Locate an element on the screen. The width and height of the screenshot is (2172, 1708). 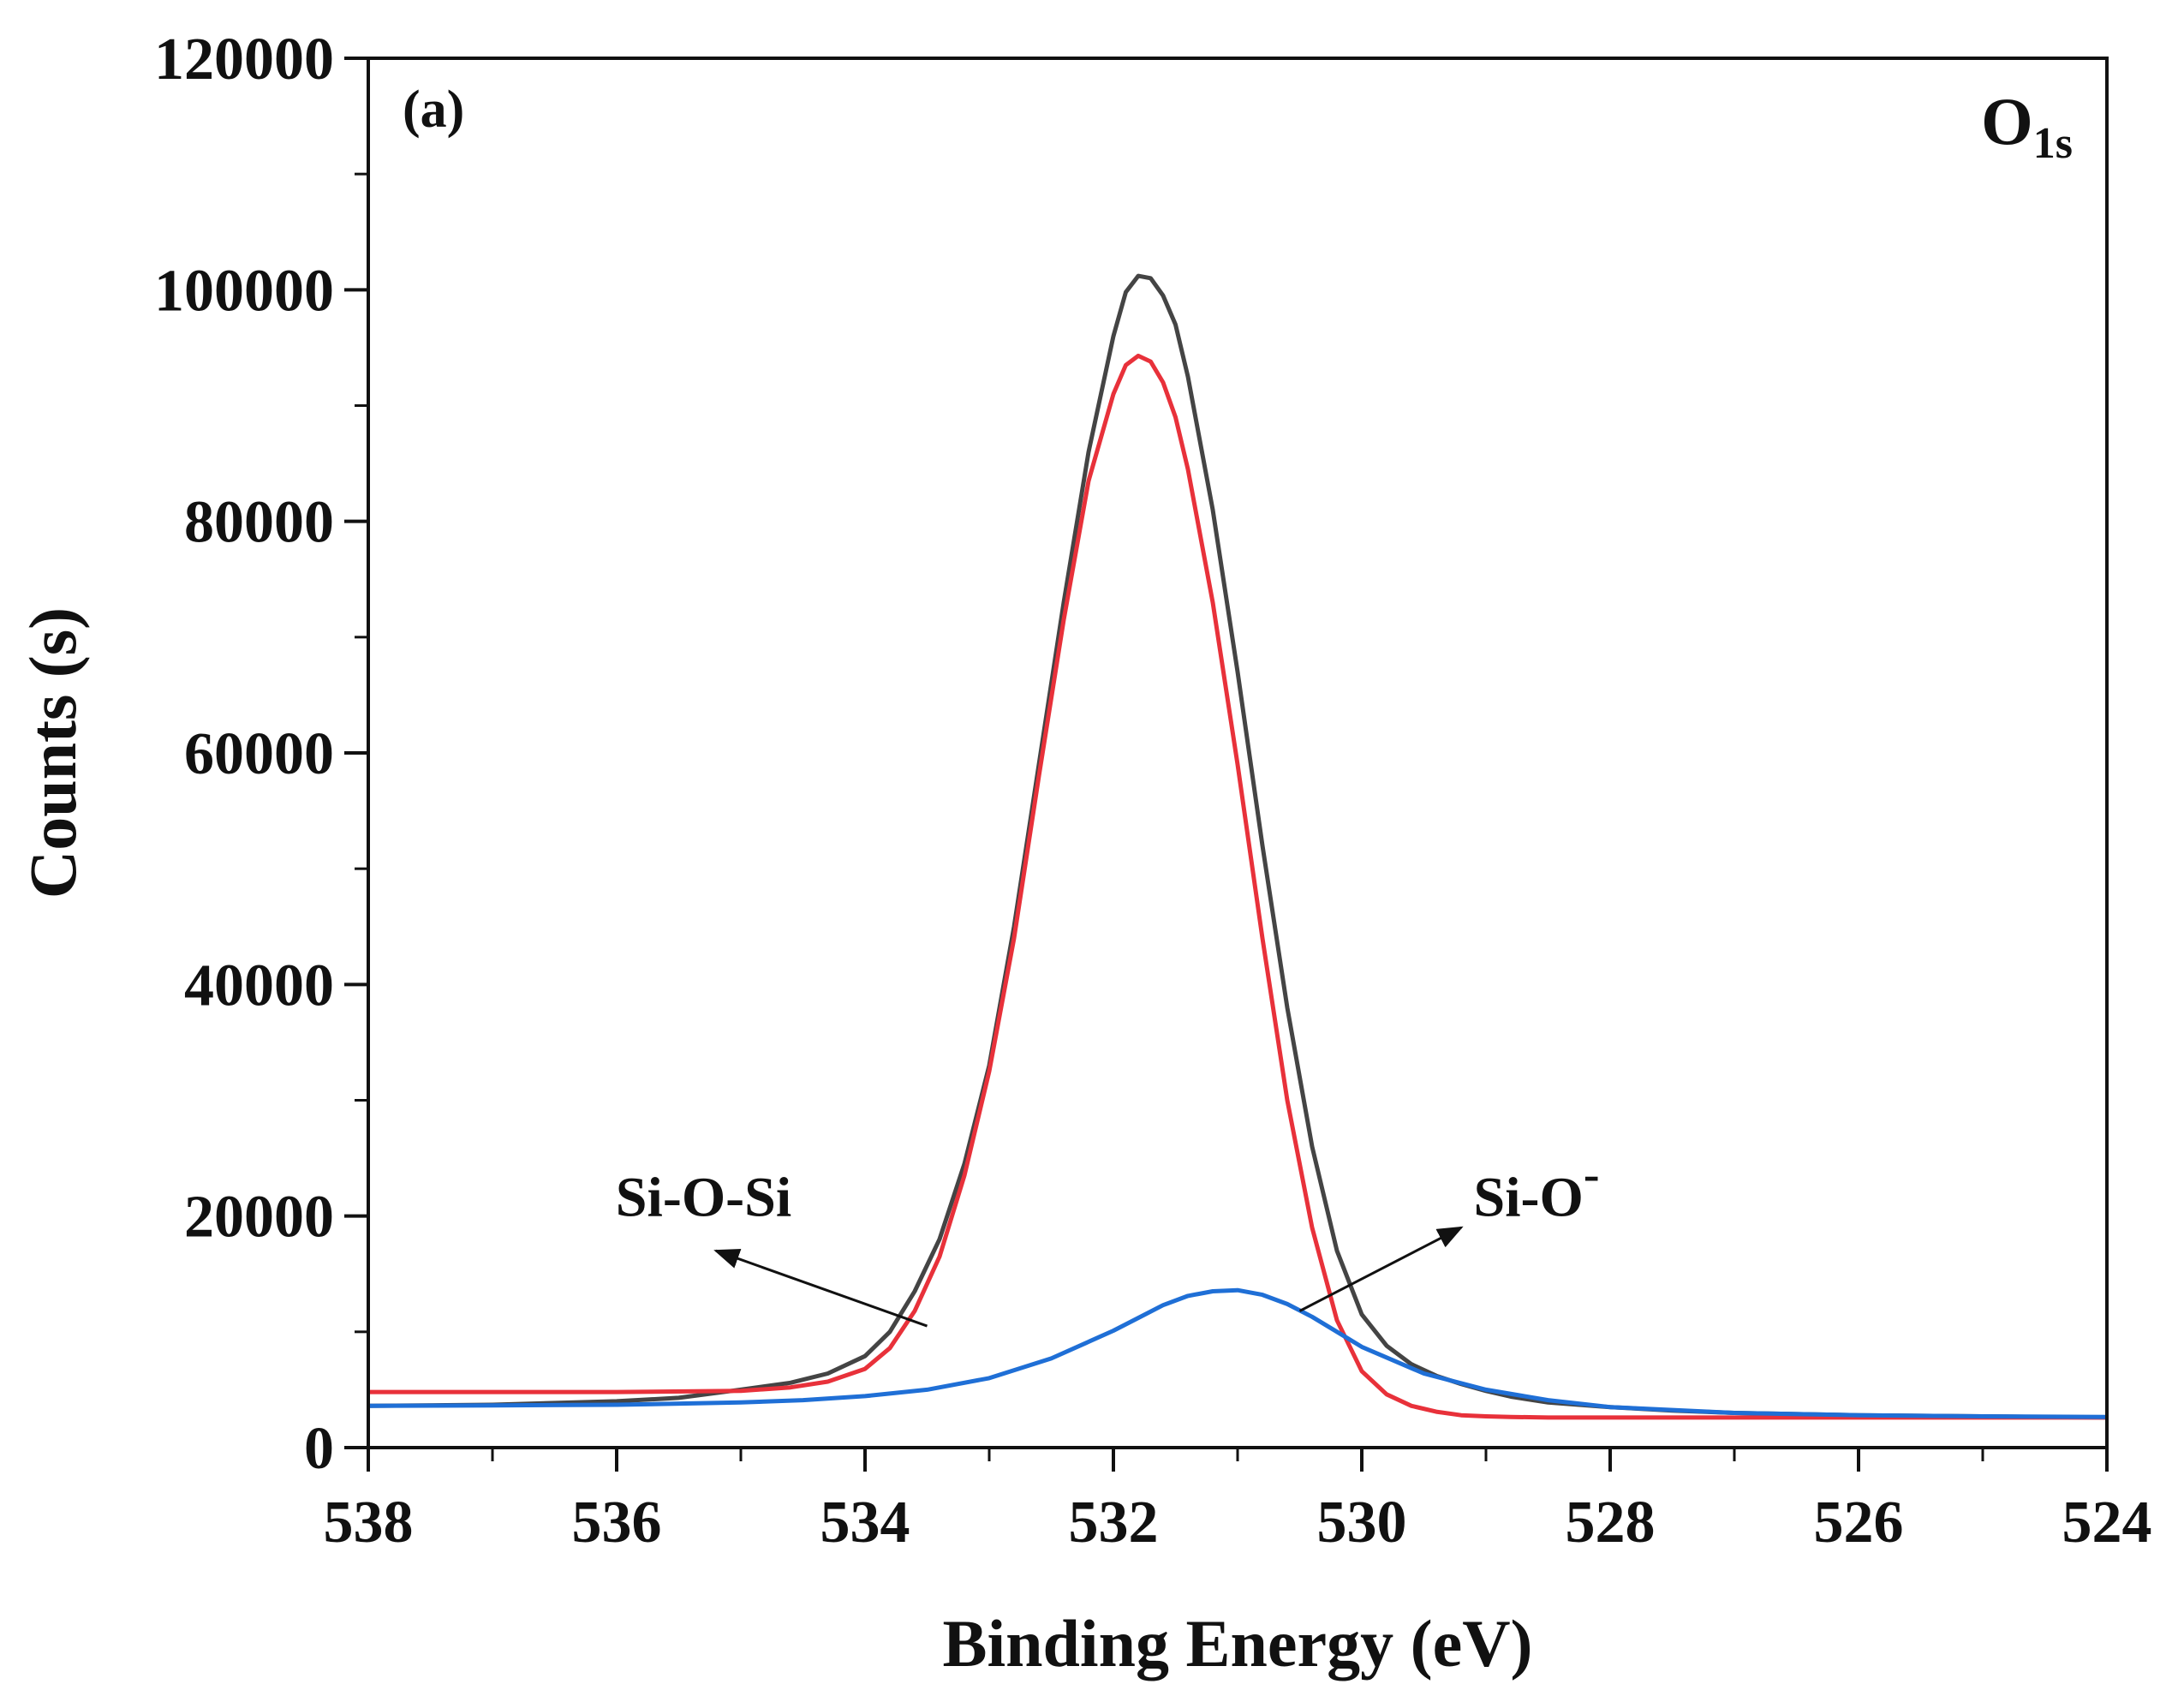
corner-label-main: O is located at coordinates (2007, 121).